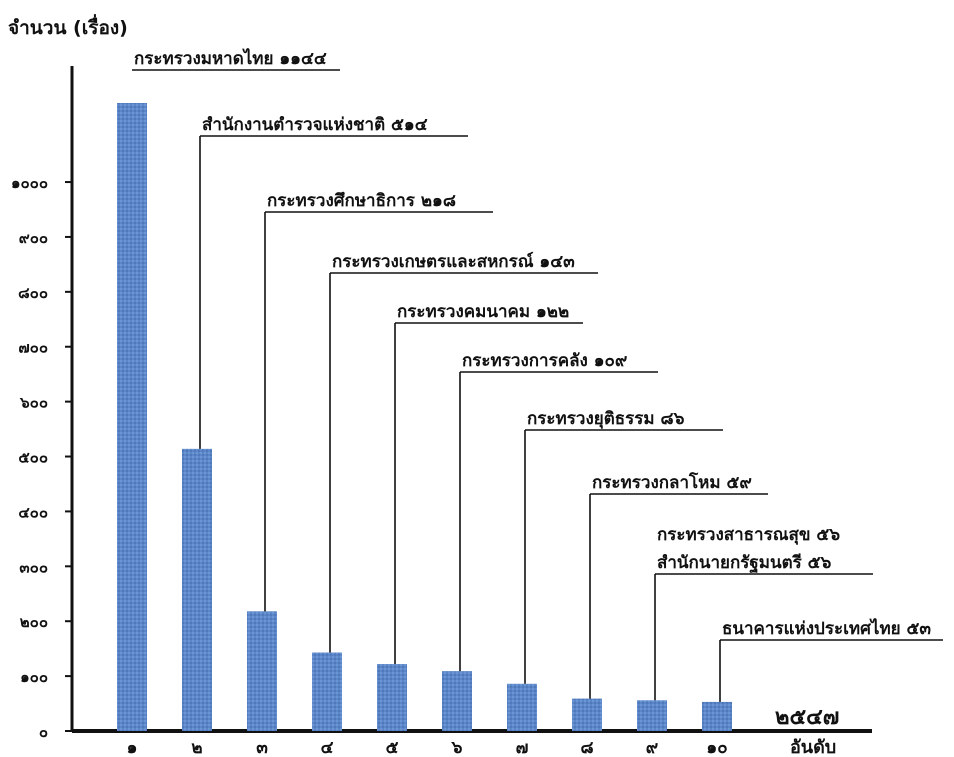 This screenshot has height=757, width=954. What do you see at coordinates (33, 348) in the screenshot?
I see `y-tick-label: ๗๐๐` at bounding box center [33, 348].